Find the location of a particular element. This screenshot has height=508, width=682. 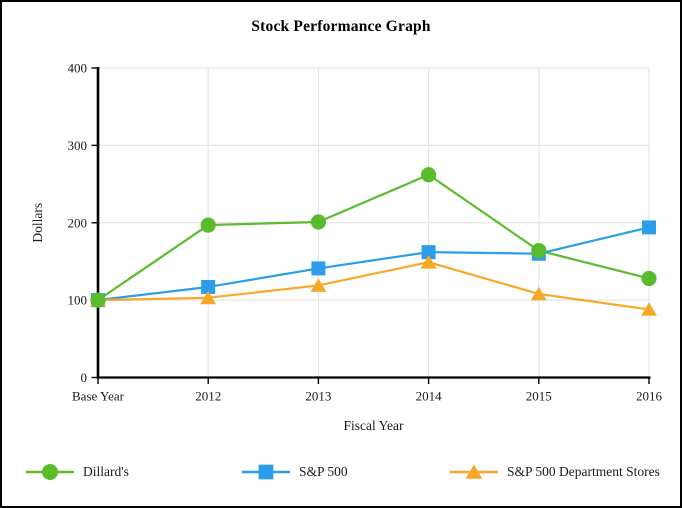

y-tick-label: 200 is located at coordinates (78, 222).